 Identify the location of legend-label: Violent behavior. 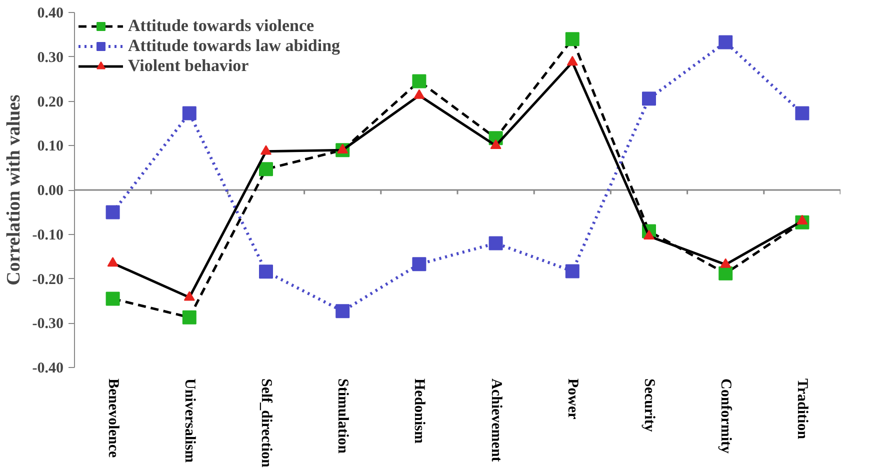
(188, 66).